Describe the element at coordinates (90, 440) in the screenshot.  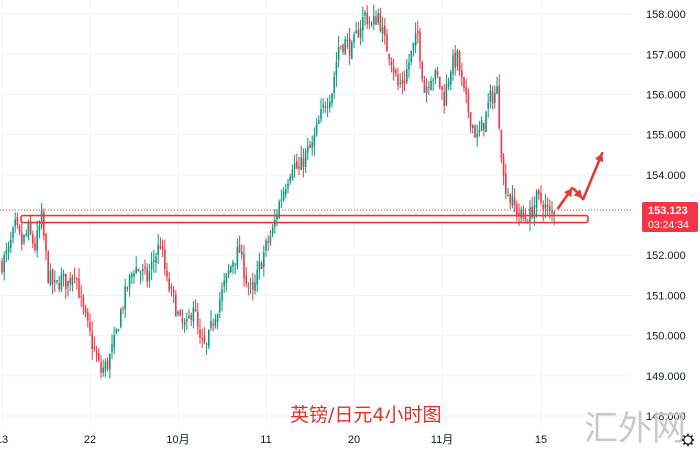
I see `x-tick-label: 22` at that location.